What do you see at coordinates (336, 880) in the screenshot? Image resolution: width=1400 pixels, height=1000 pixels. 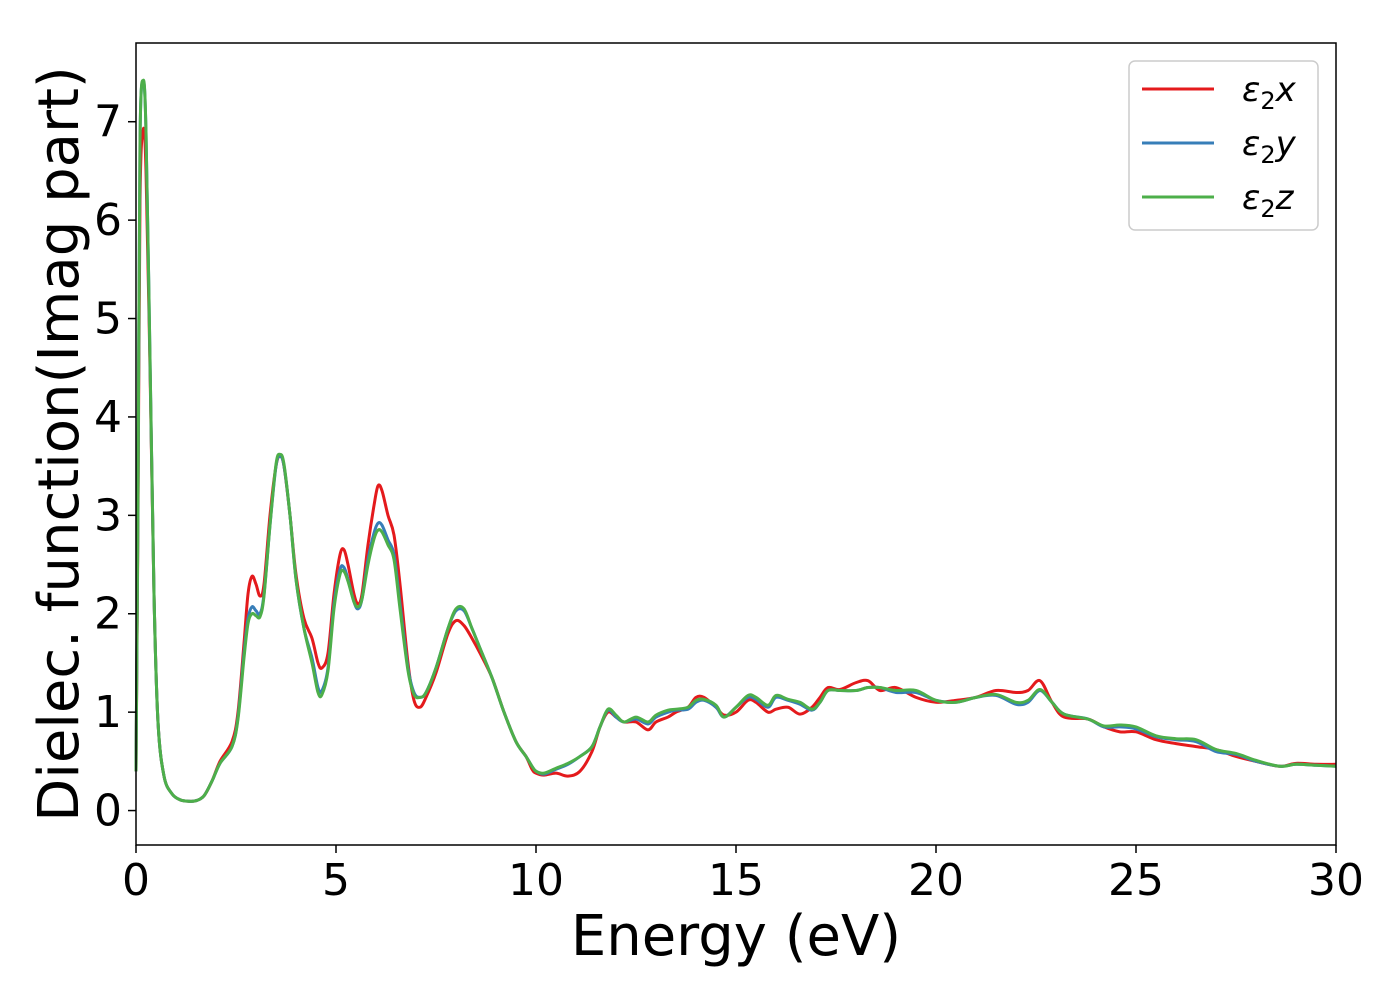 I see `x-tick-label: 5` at bounding box center [336, 880].